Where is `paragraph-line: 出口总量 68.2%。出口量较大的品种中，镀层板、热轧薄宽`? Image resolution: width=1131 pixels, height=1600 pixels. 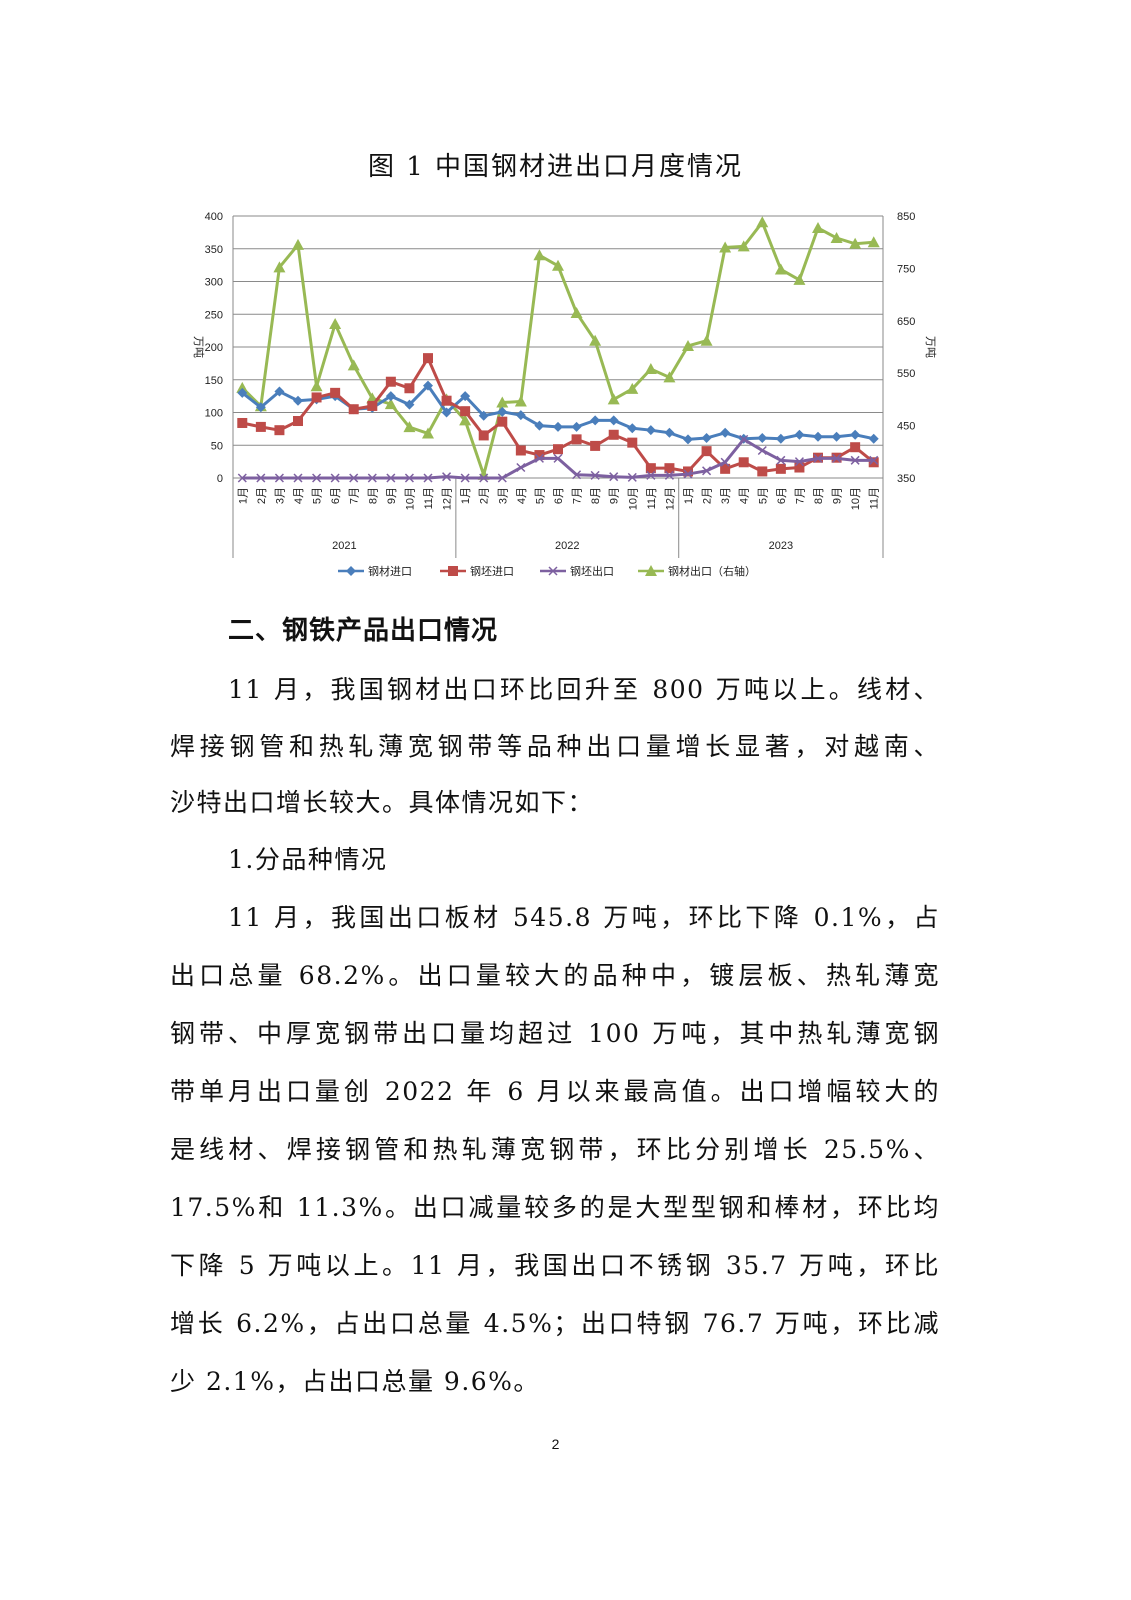
paragraph-line: 出口总量 68.2%。出口量较大的品种中，镀层板、热轧薄宽 is located at coordinates (555, 975).